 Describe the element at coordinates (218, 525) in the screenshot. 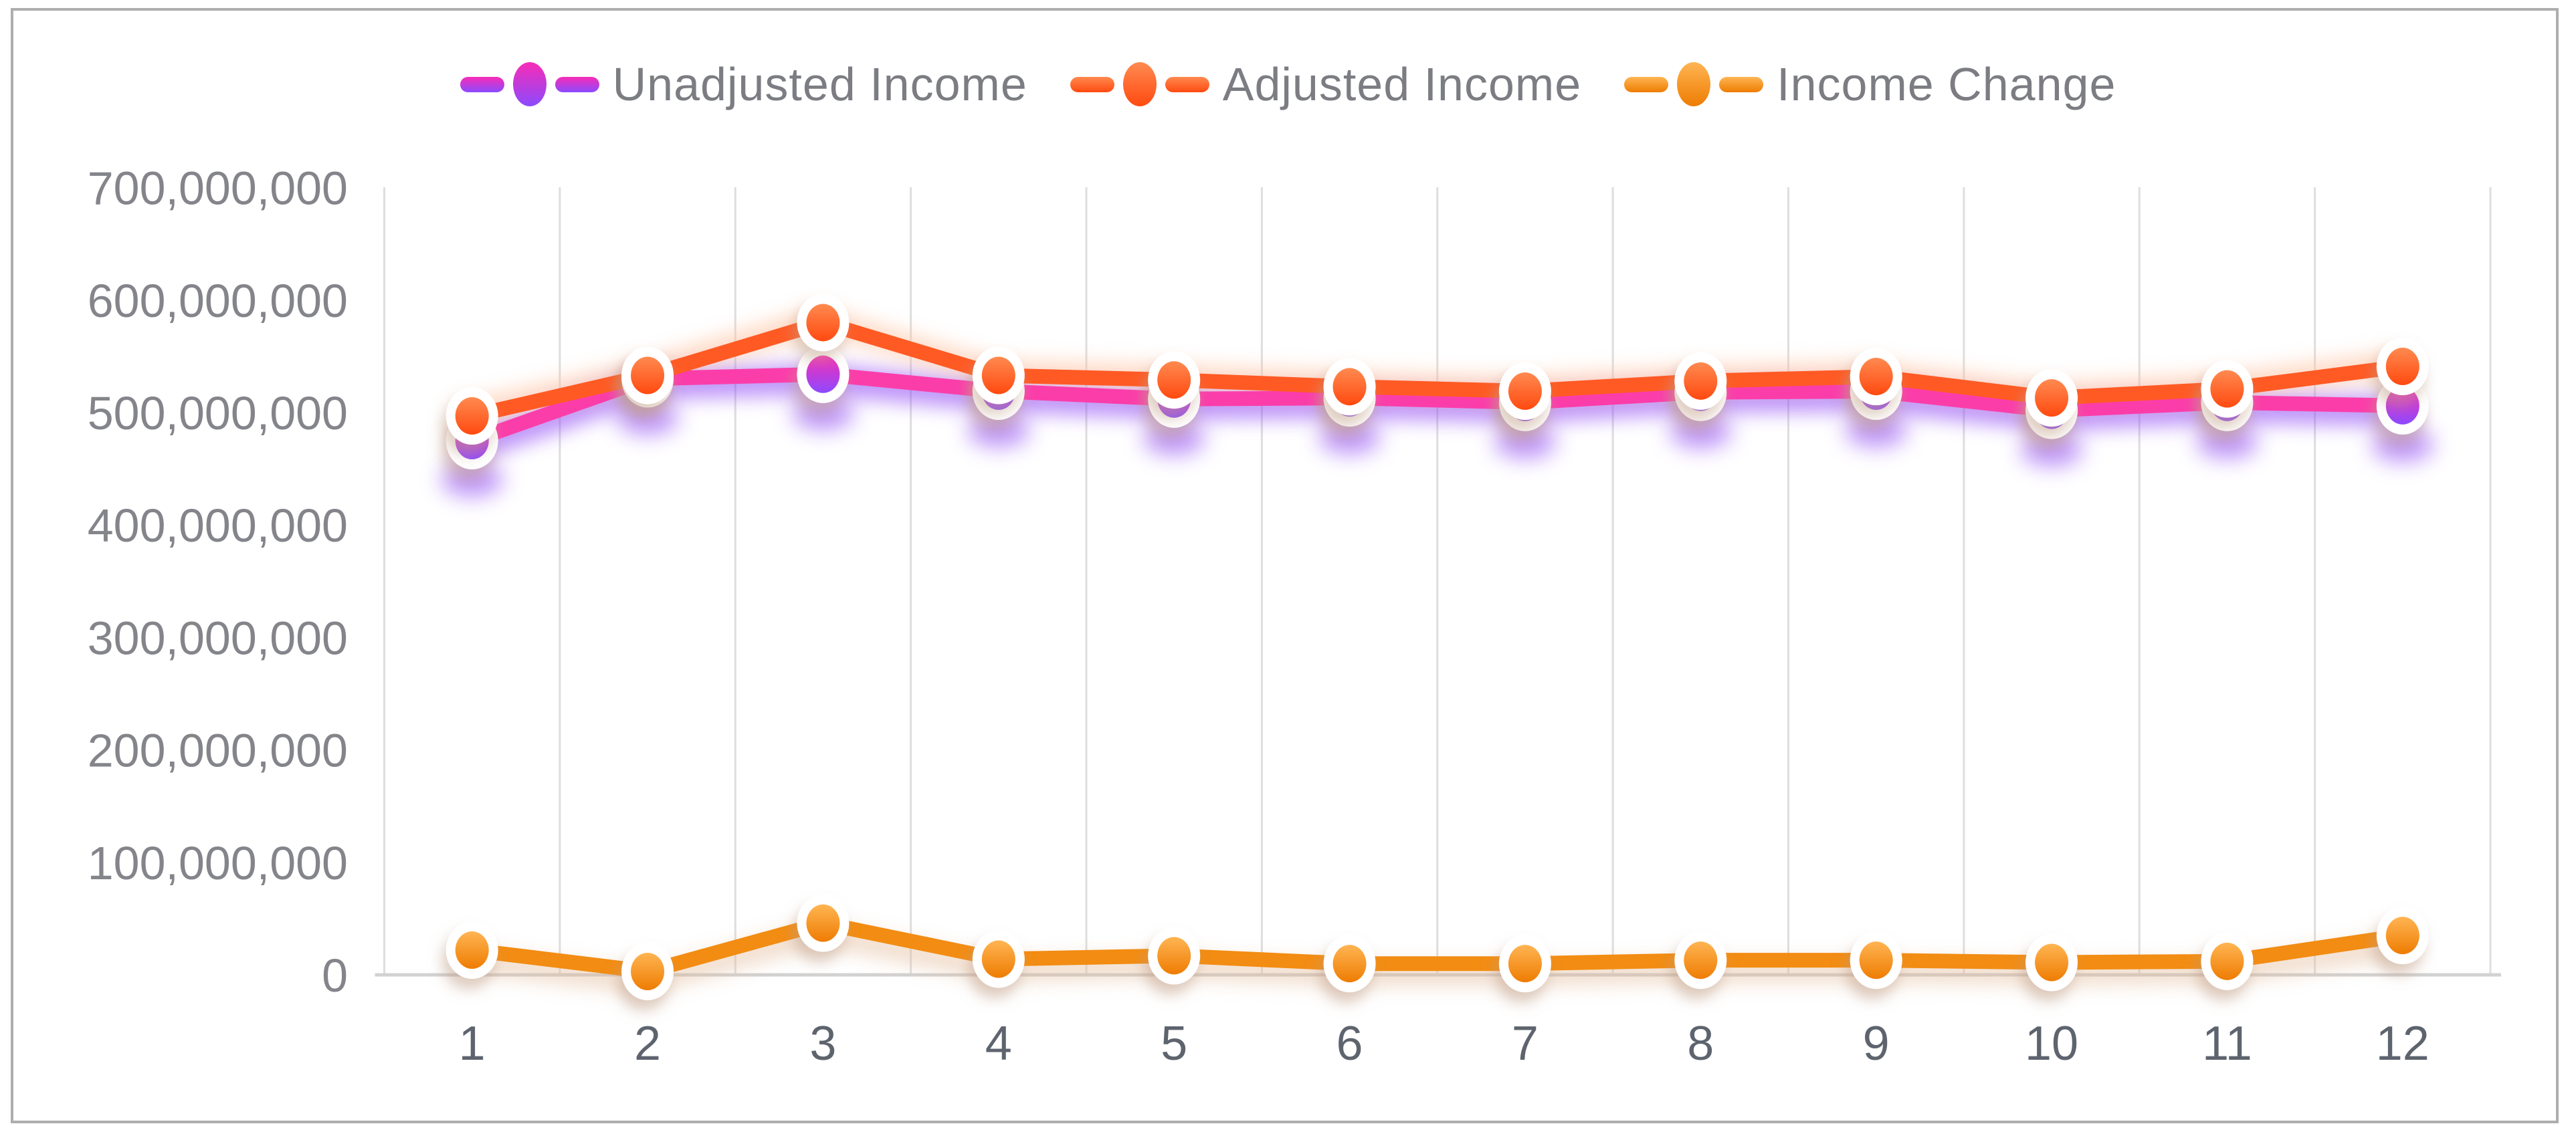

I see `y-tick-label: 400,000,000` at that location.